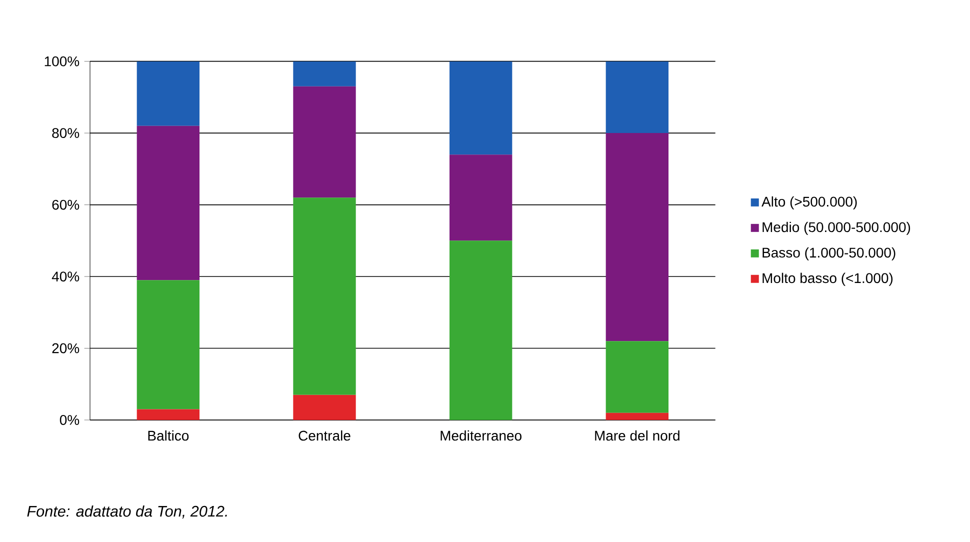  What do you see at coordinates (62, 61) in the screenshot?
I see `y-tick-label: 100%` at bounding box center [62, 61].